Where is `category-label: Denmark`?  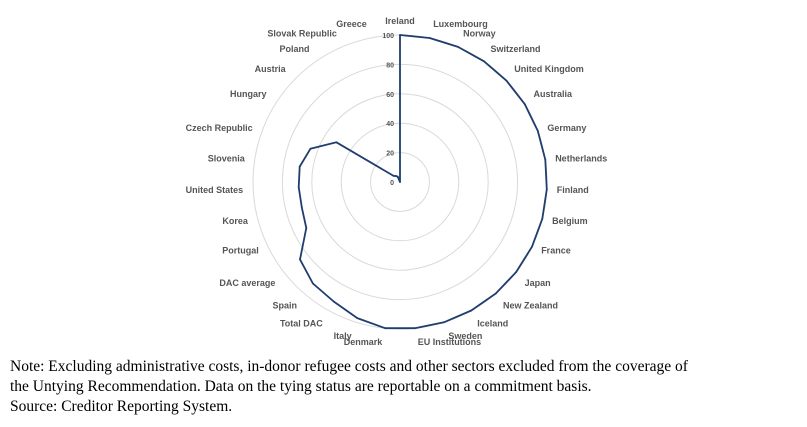 category-label: Denmark is located at coordinates (364, 342).